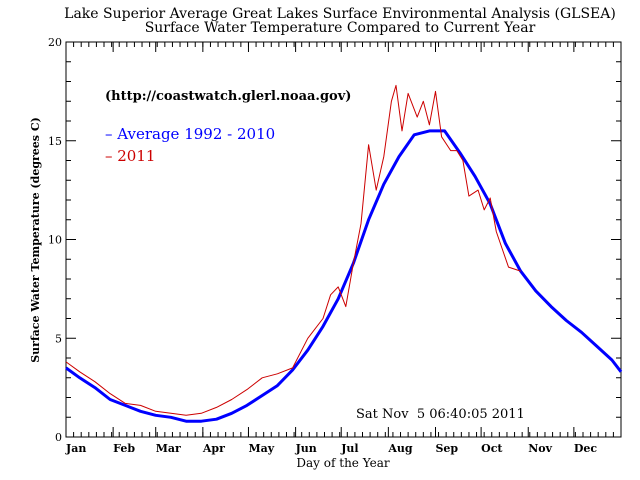 The width and height of the screenshot is (640, 480). What do you see at coordinates (586, 448) in the screenshot?
I see `x-tick-label: Dec` at bounding box center [586, 448].